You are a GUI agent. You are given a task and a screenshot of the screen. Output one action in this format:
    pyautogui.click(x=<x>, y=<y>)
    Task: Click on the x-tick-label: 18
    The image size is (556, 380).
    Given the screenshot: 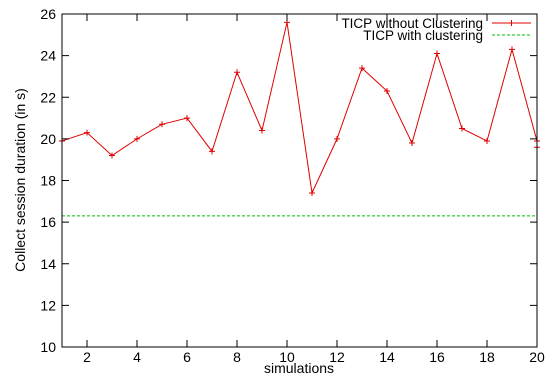 What is the action you would take?
    pyautogui.click(x=487, y=357)
    